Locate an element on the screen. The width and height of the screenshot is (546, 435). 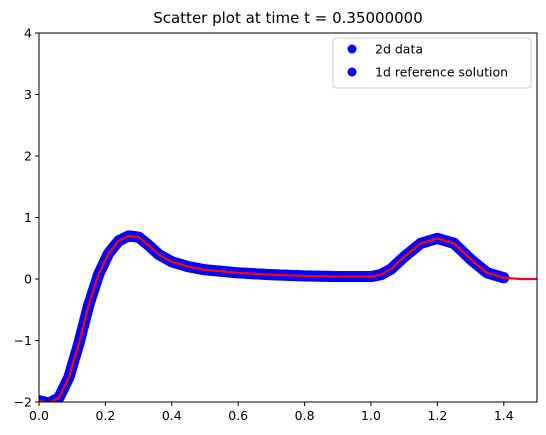
legend: 2d data 1d reference solution is located at coordinates (432, 63).